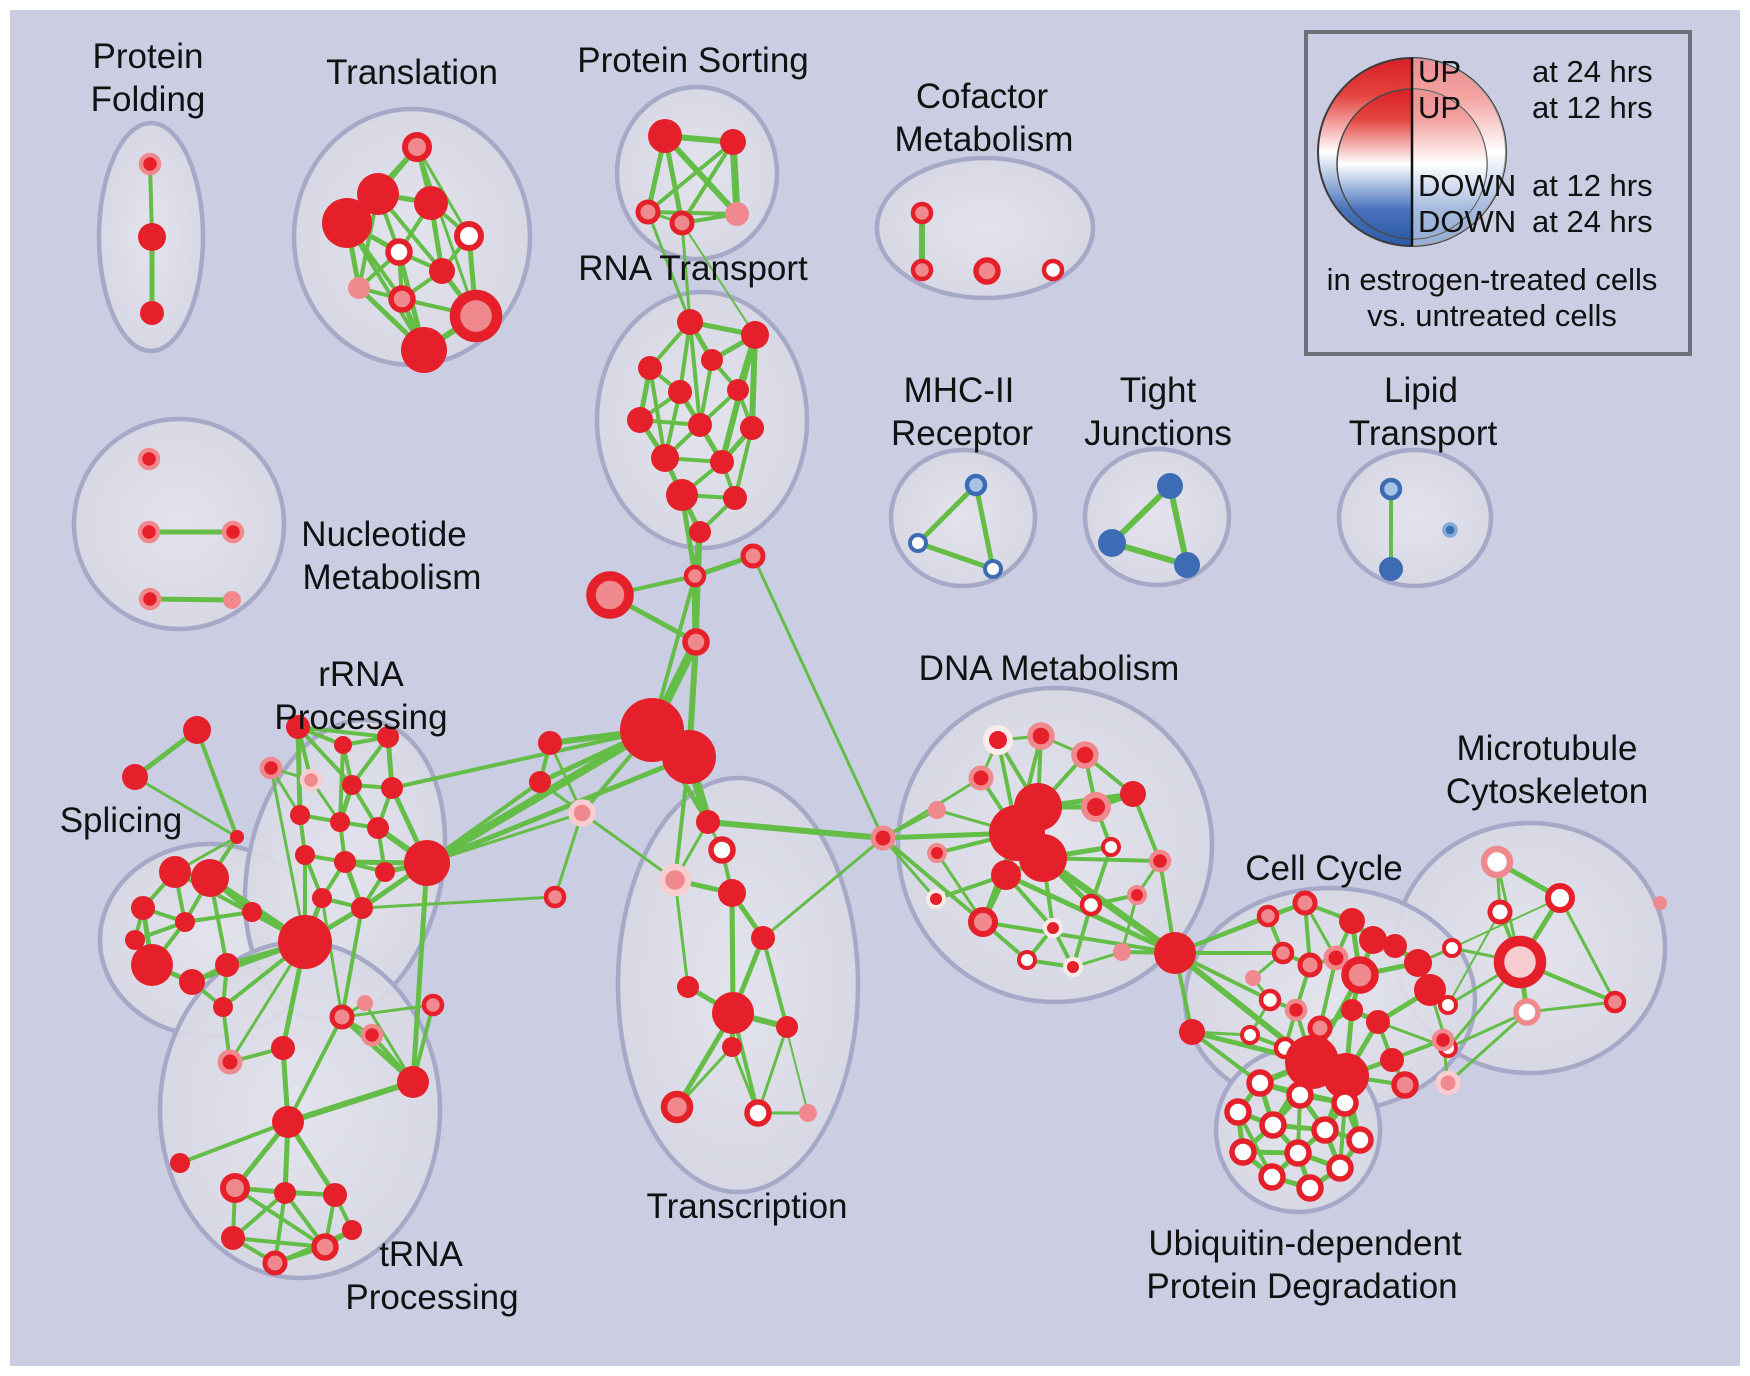 This screenshot has width=1750, height=1376. I want to click on cluster-label-rrna-processing-line2: Processing, so click(360, 717).